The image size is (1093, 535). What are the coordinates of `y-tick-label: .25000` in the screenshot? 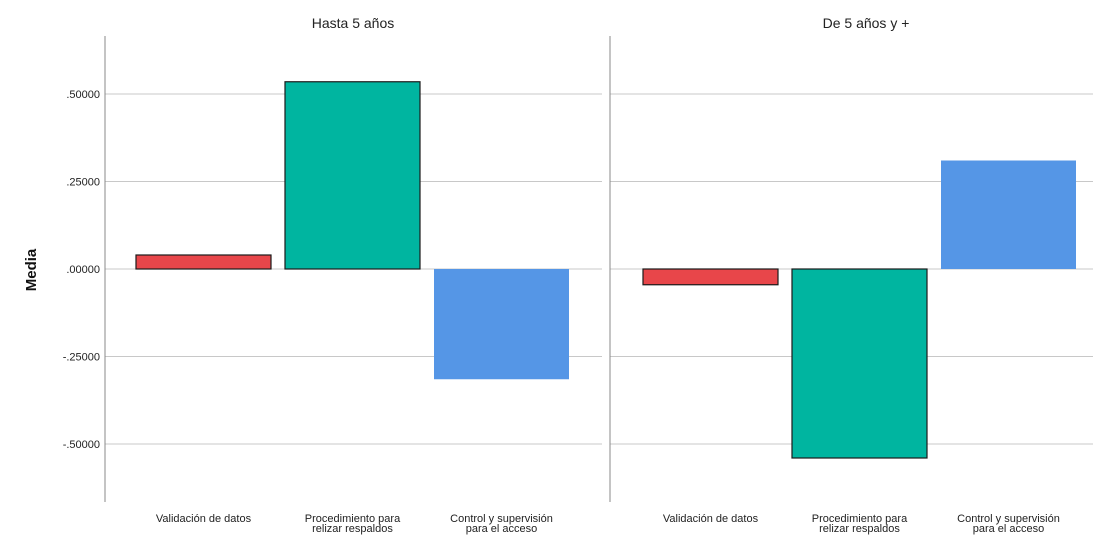 It's located at (83, 183).